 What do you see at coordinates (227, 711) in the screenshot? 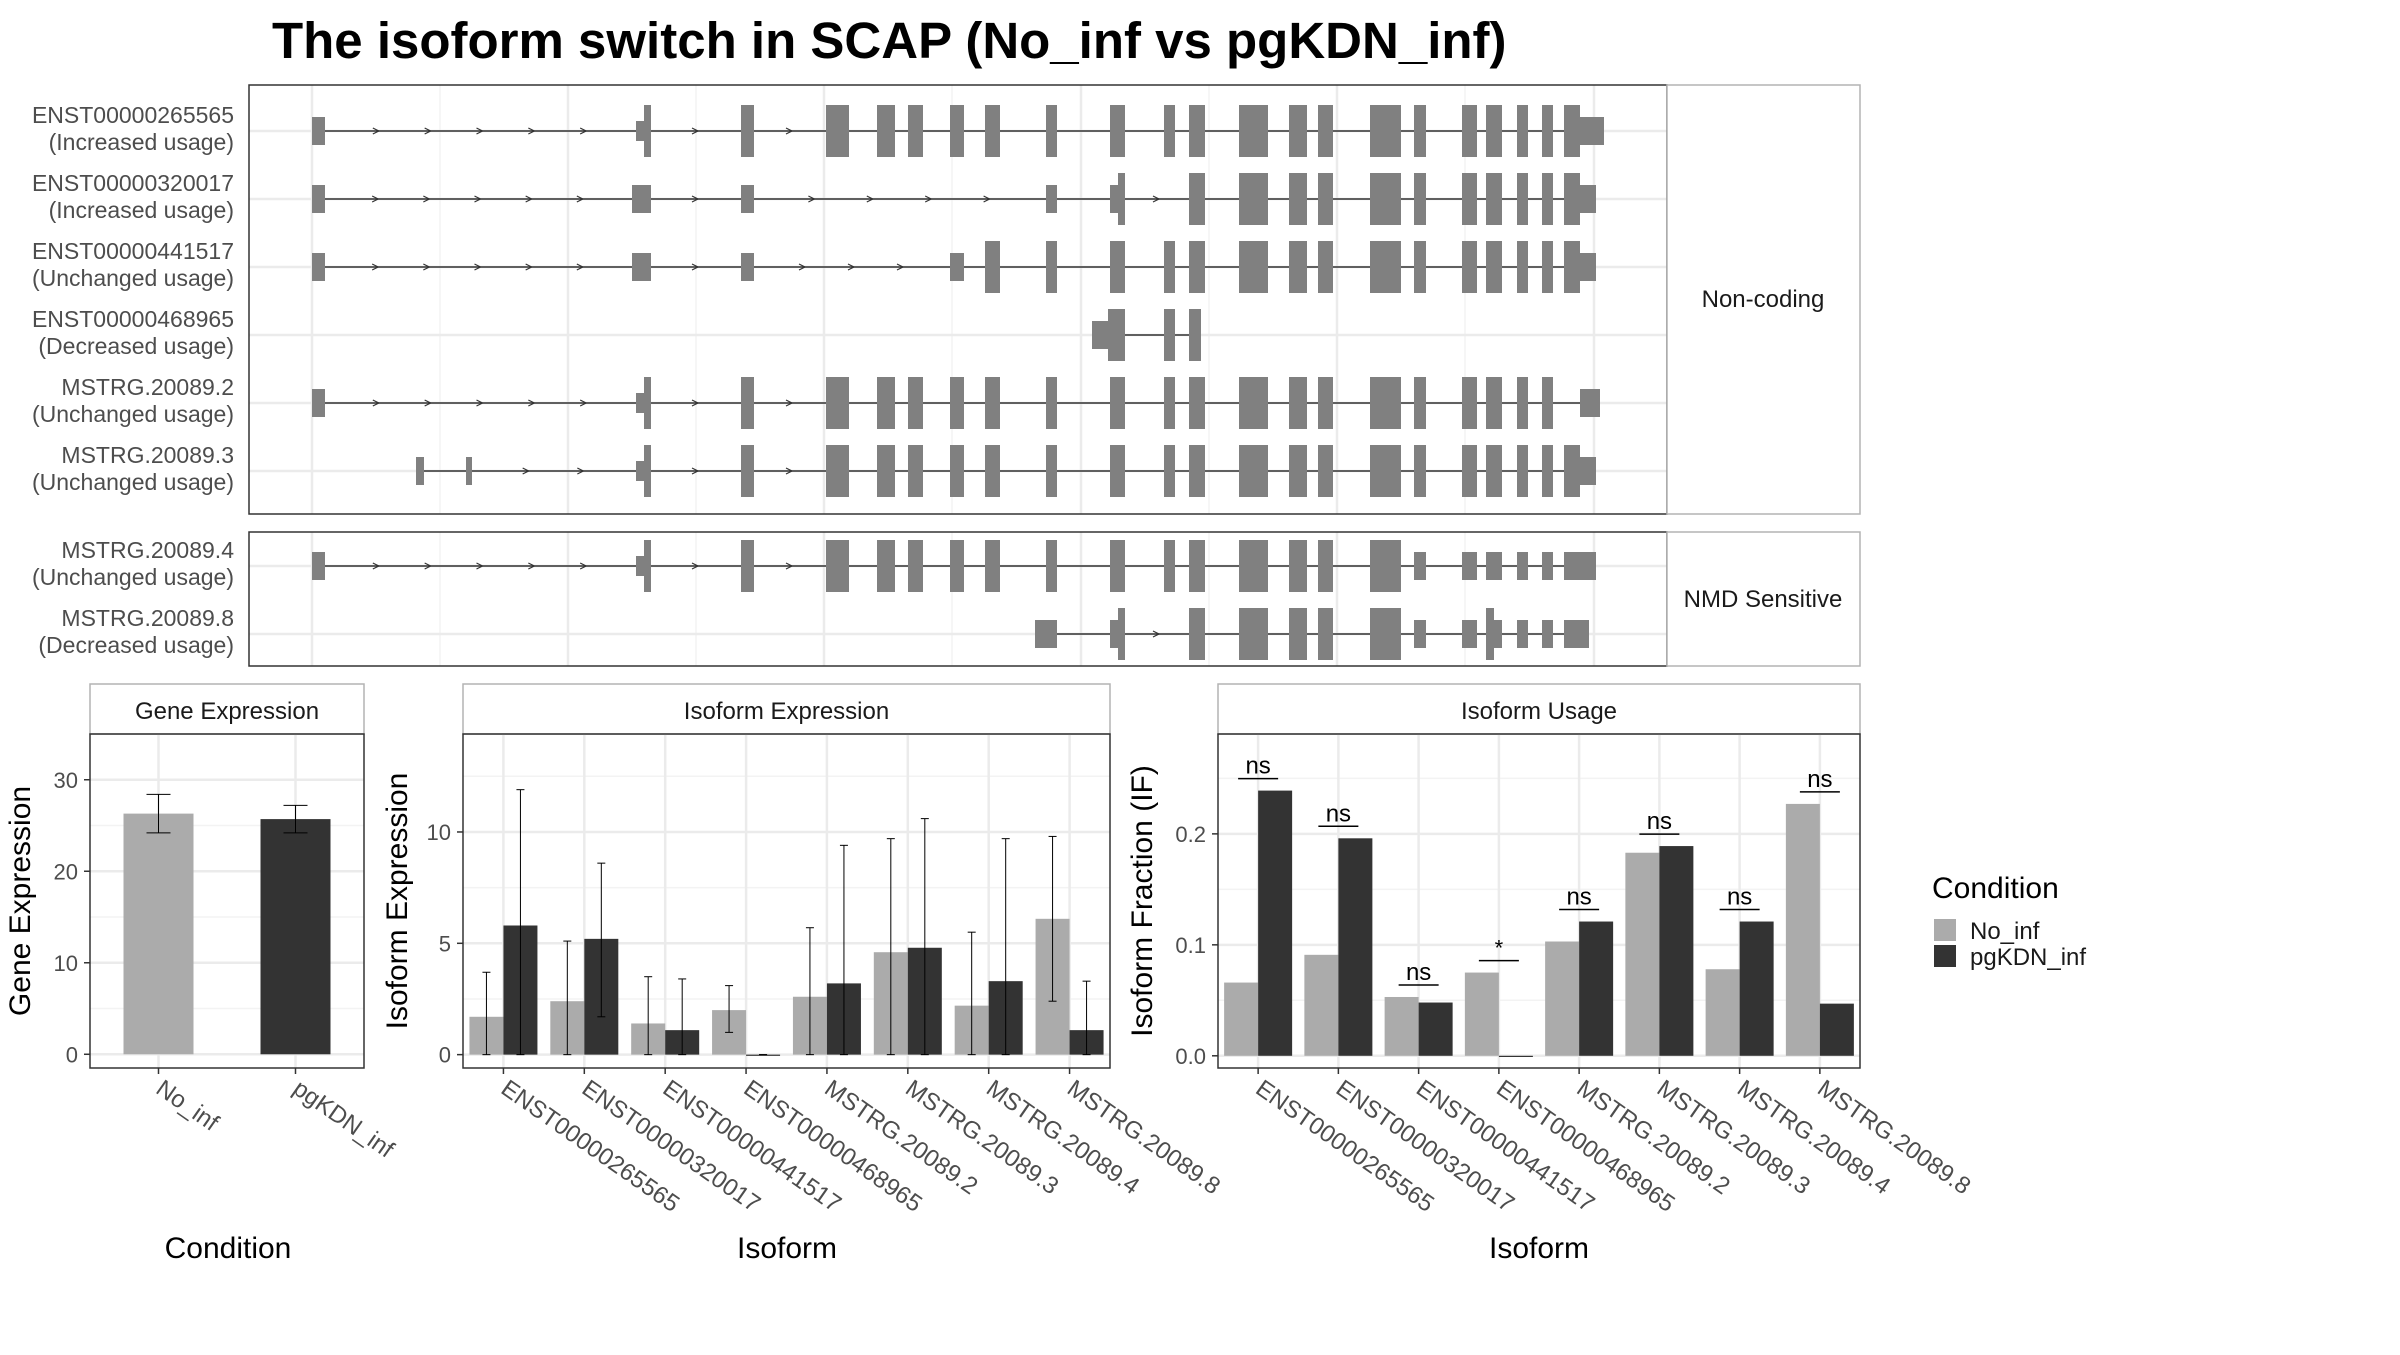
I see `panel-strip-label: Gene Expression` at bounding box center [227, 711].